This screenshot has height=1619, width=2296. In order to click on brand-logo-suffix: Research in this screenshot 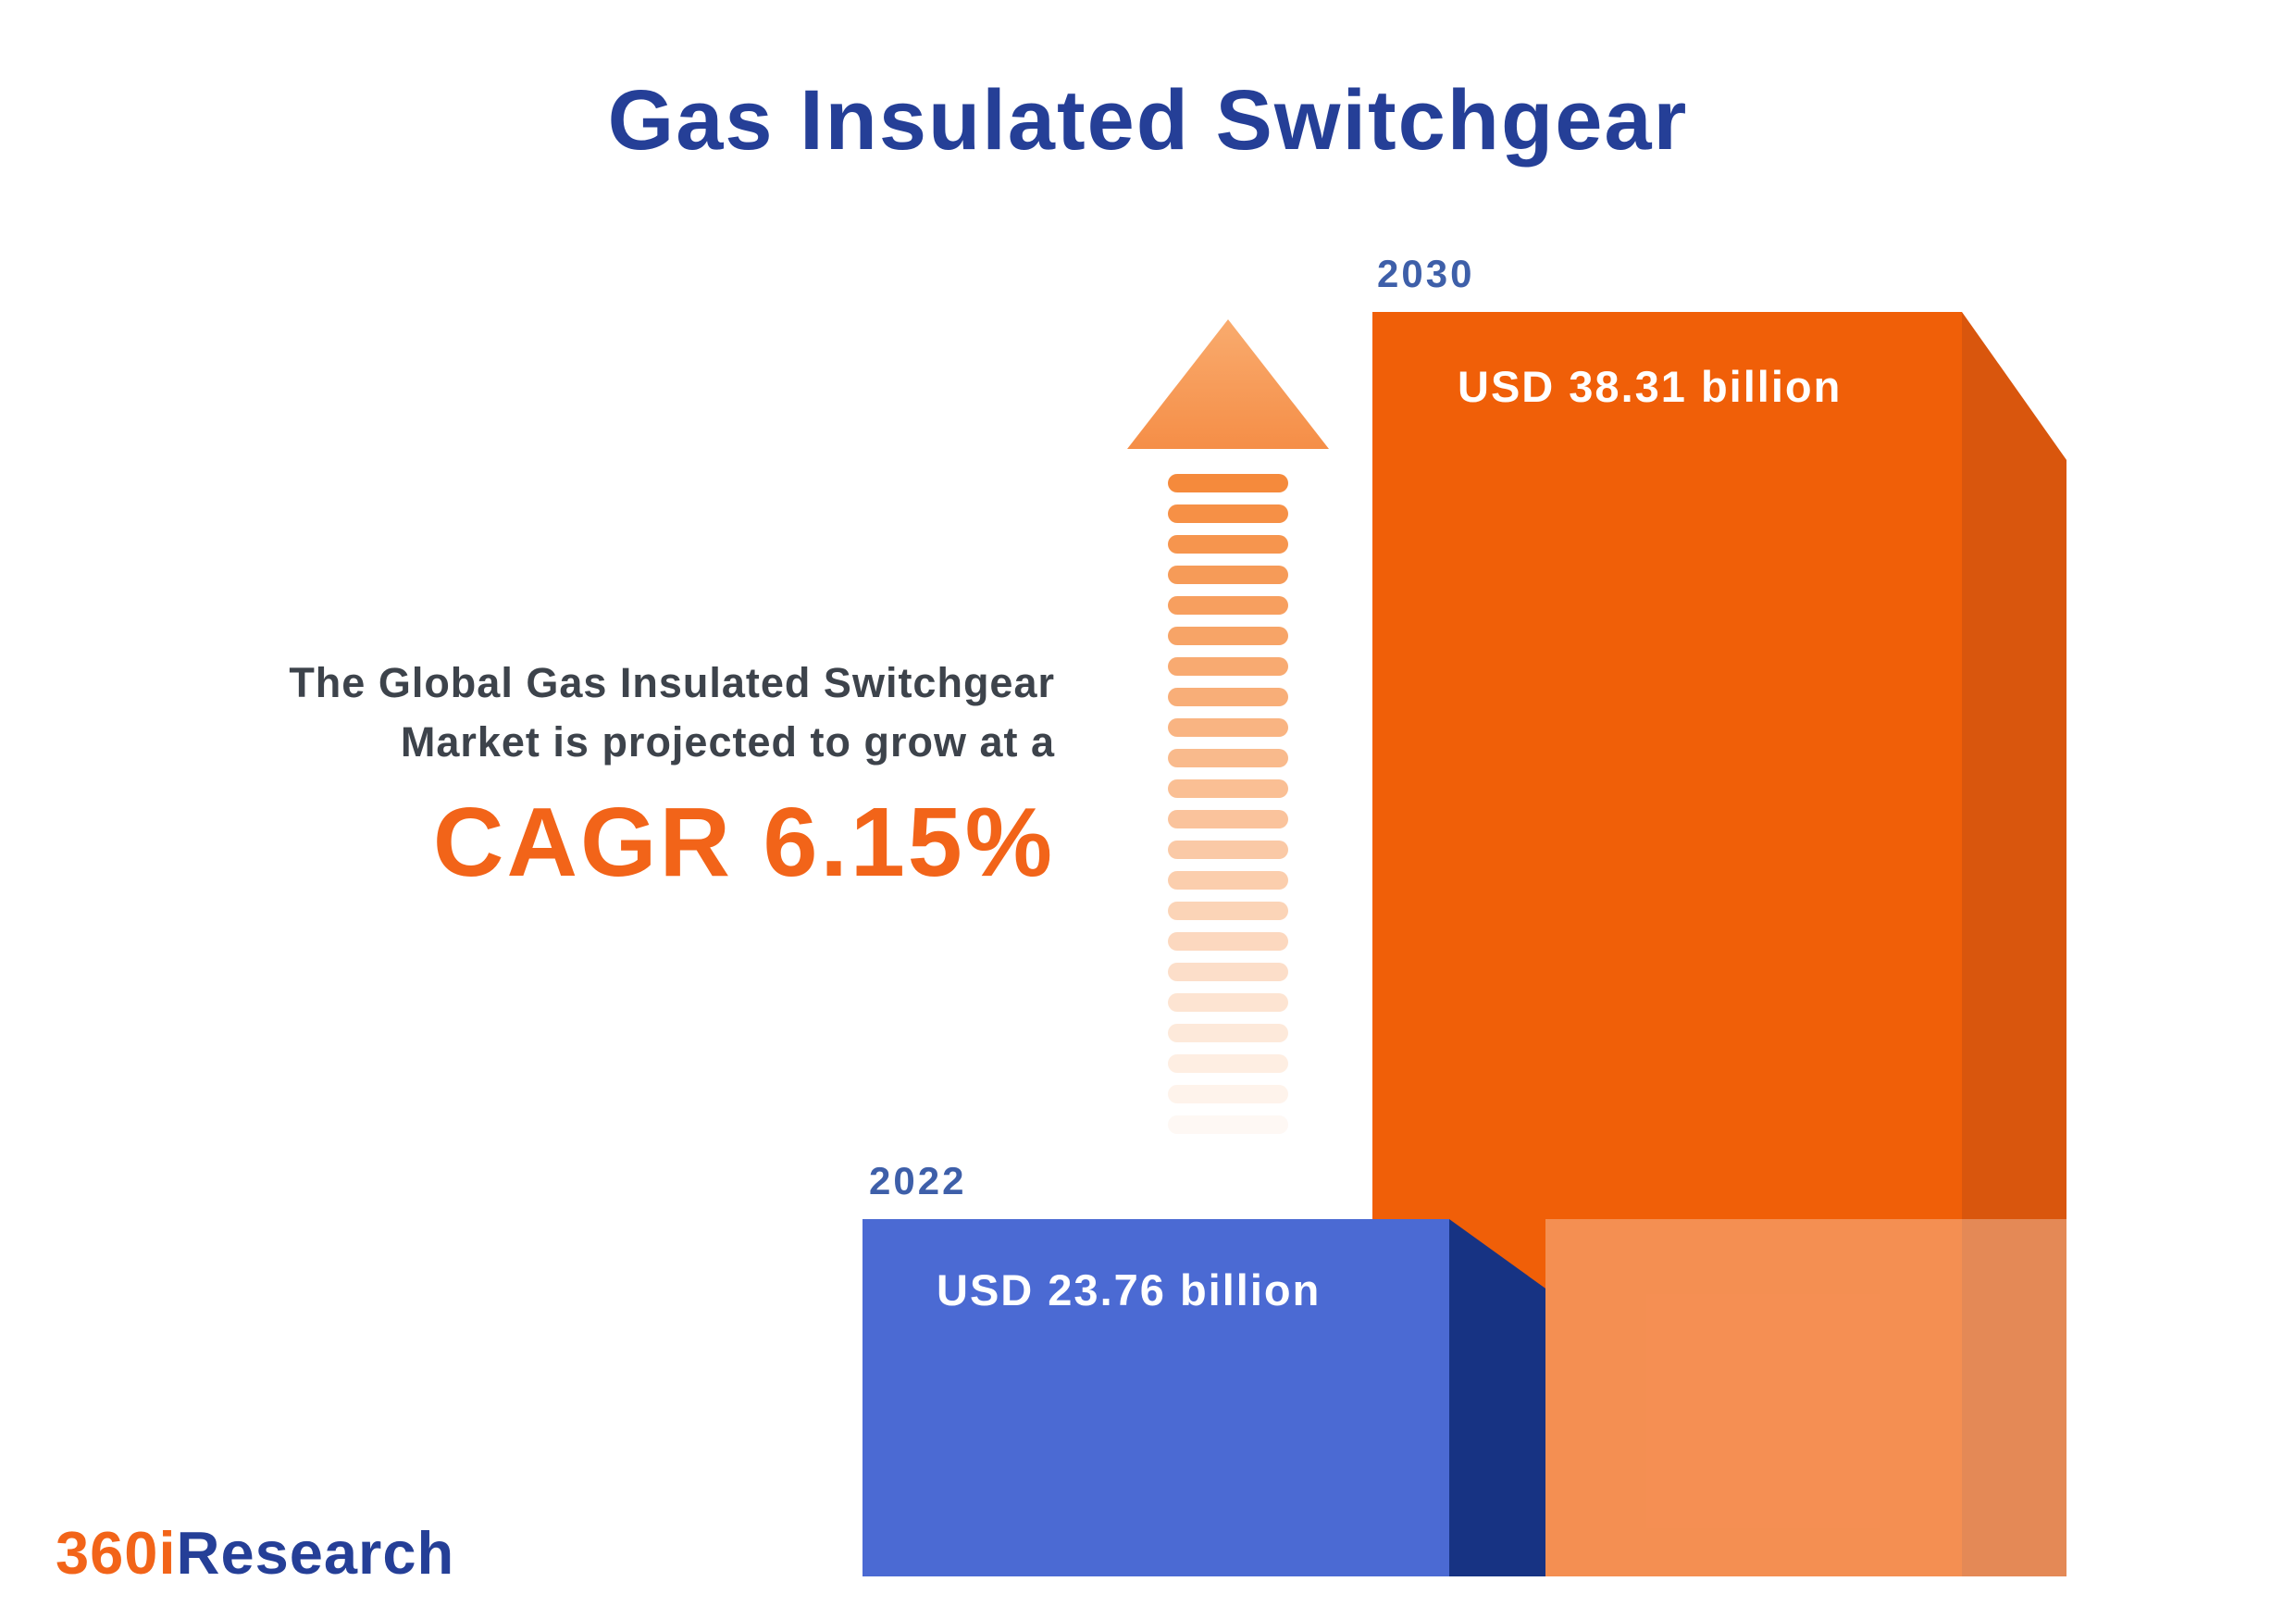, I will do `click(316, 1553)`.